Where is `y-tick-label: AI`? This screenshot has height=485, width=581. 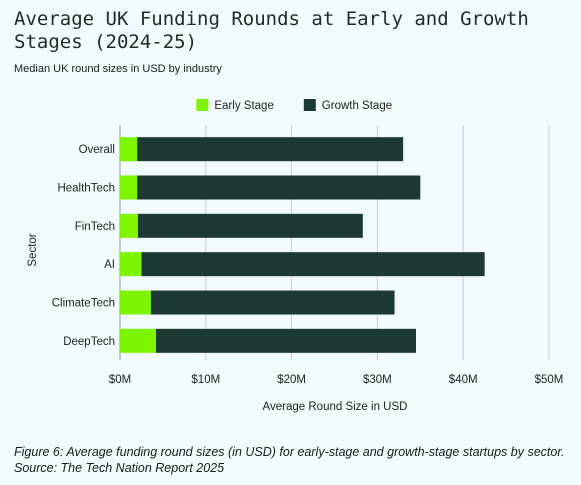
y-tick-label: AI is located at coordinates (109, 265).